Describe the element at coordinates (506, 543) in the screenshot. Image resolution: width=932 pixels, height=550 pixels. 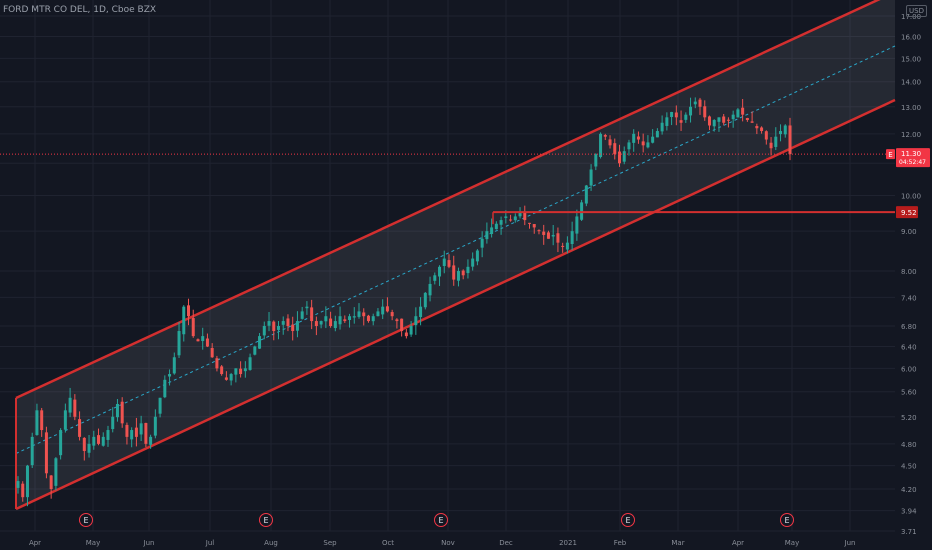
I see `x-tick-label: Dec` at that location.